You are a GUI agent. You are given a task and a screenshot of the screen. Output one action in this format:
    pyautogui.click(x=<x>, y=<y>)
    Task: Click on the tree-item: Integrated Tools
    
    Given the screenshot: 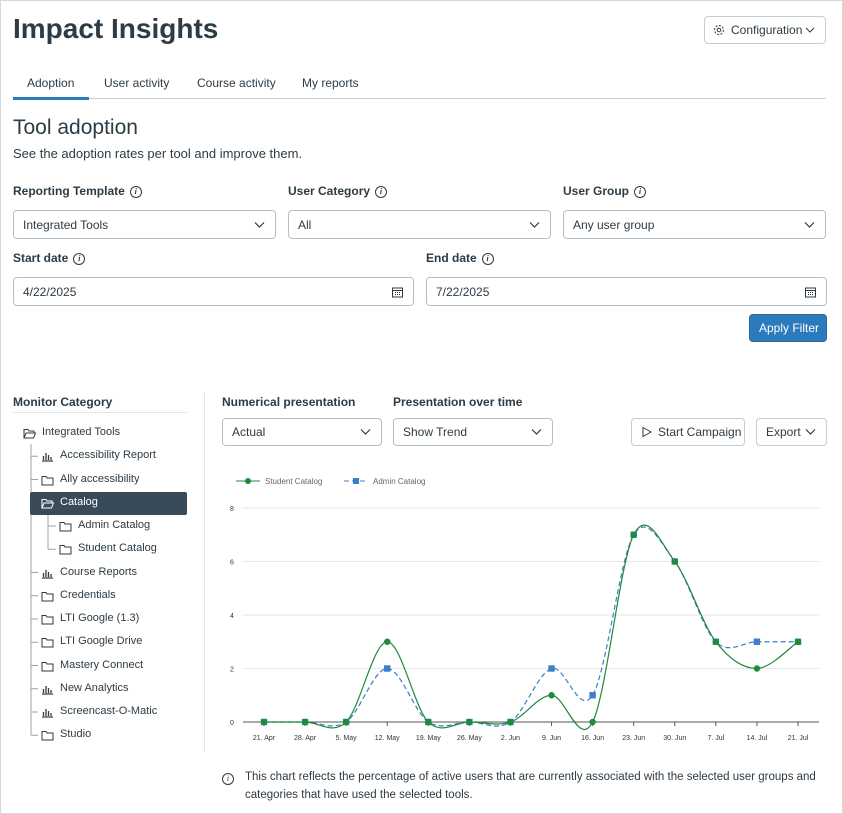 What is the action you would take?
    pyautogui.click(x=81, y=432)
    